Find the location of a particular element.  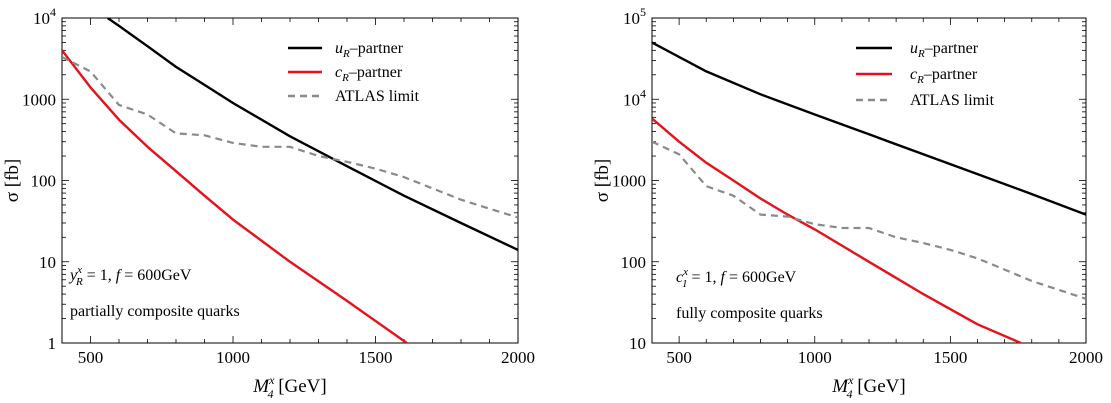

y-tick-label: 1 is located at coordinates (52, 343).